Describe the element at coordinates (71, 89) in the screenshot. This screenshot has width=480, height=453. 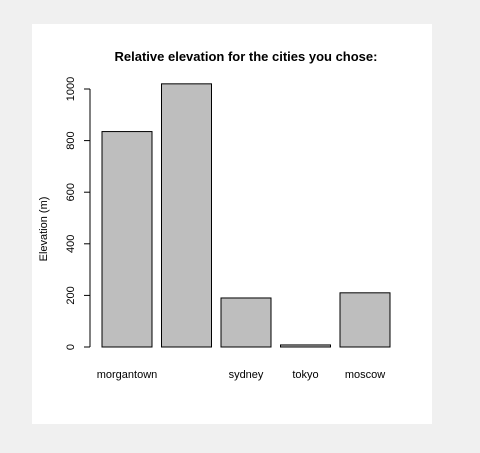
I see `y-tick-label-5: 1000` at that location.